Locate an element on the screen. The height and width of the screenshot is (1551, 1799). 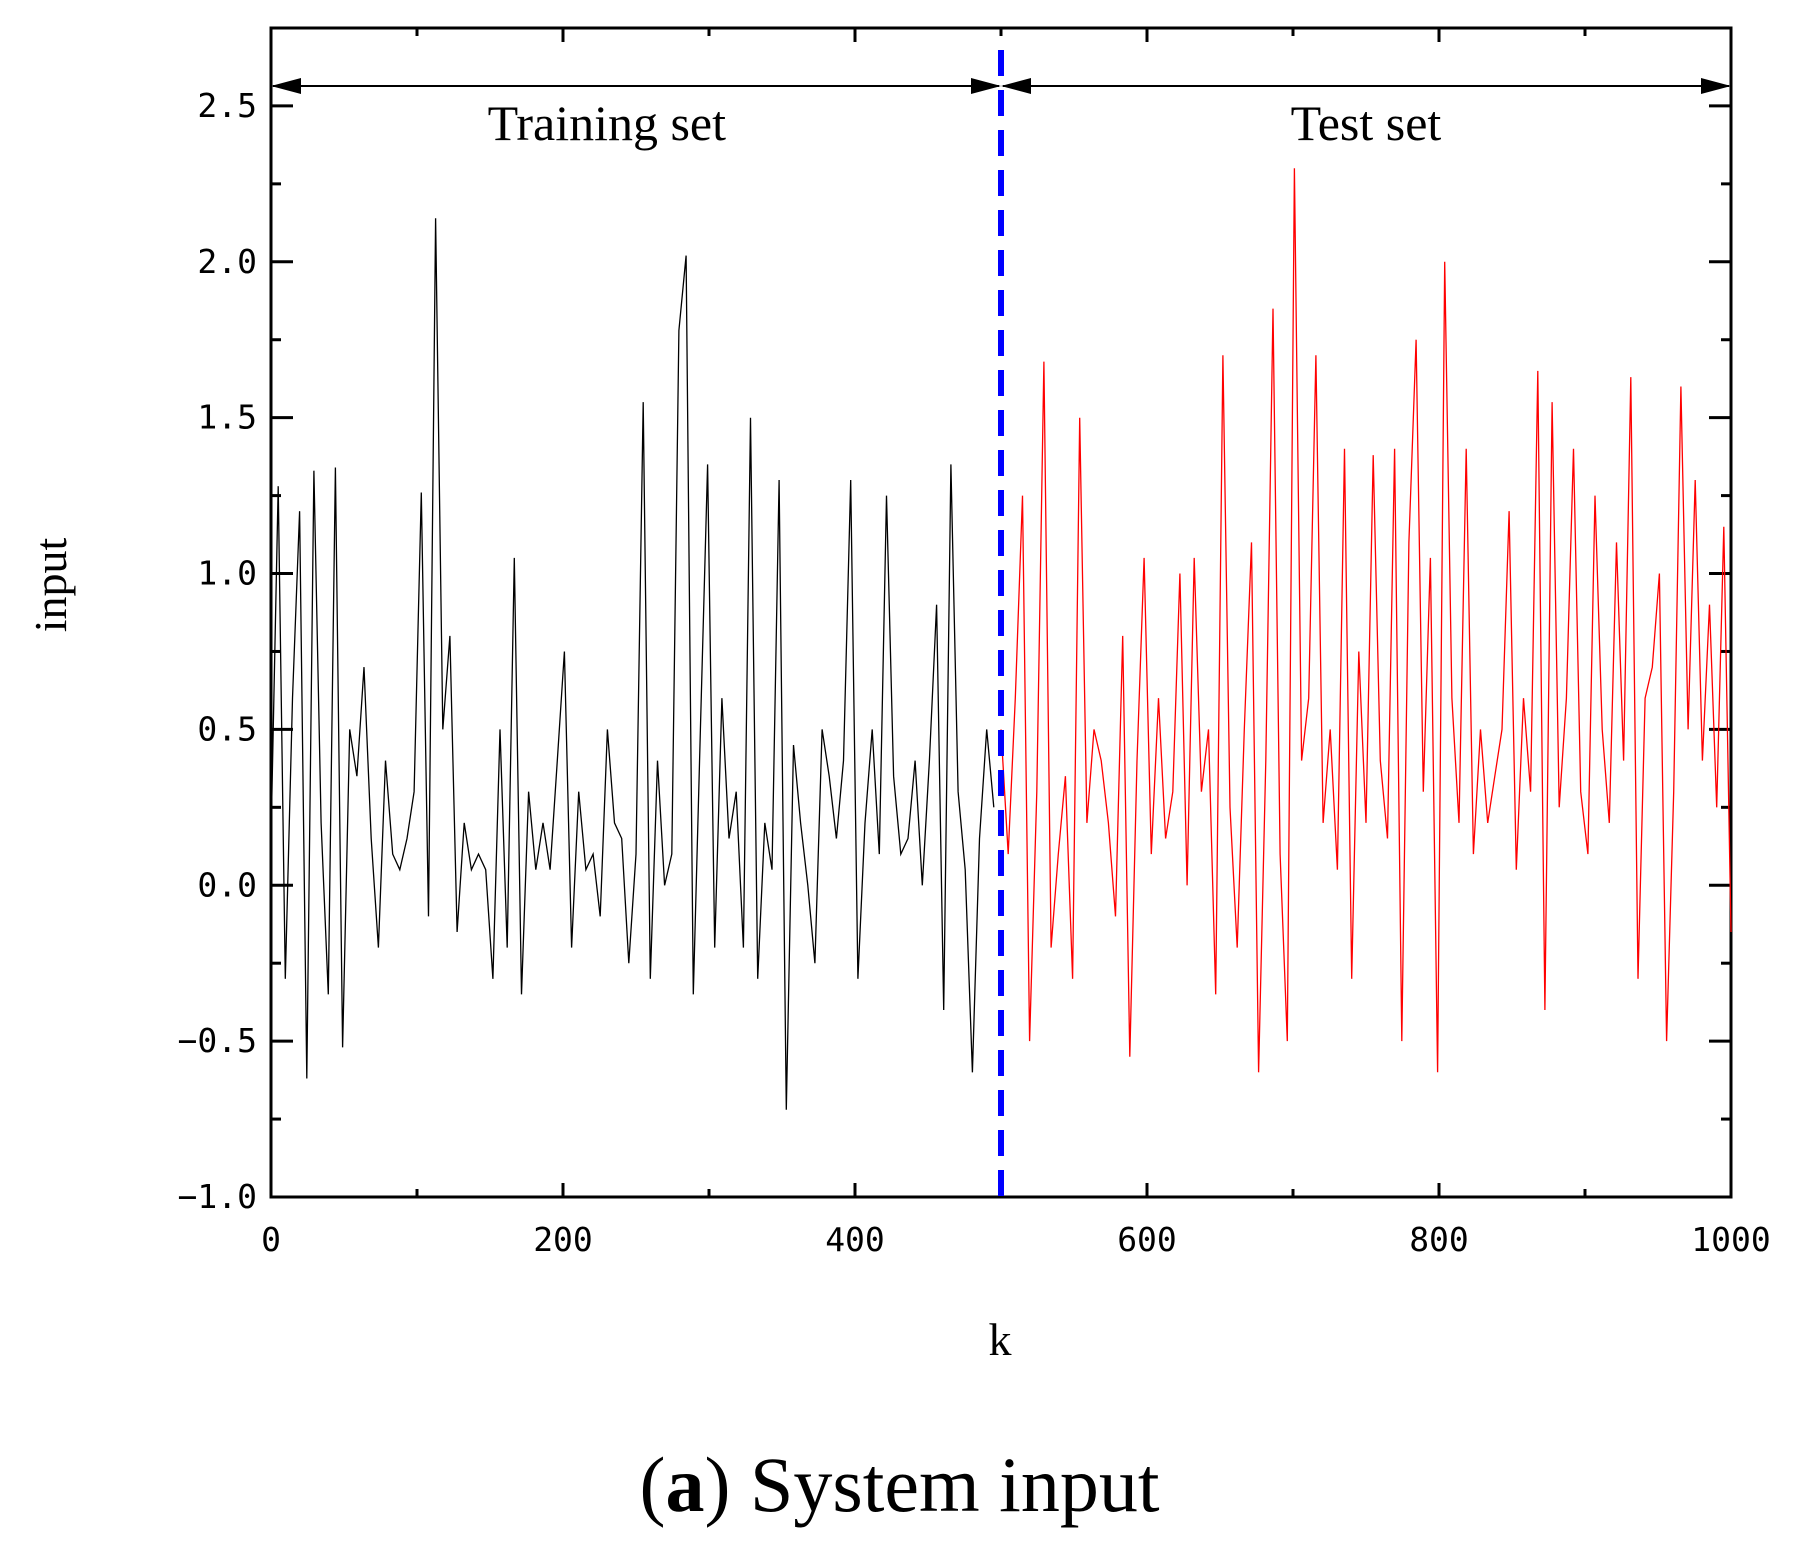
caption-letter: a is located at coordinates (685, 1484).